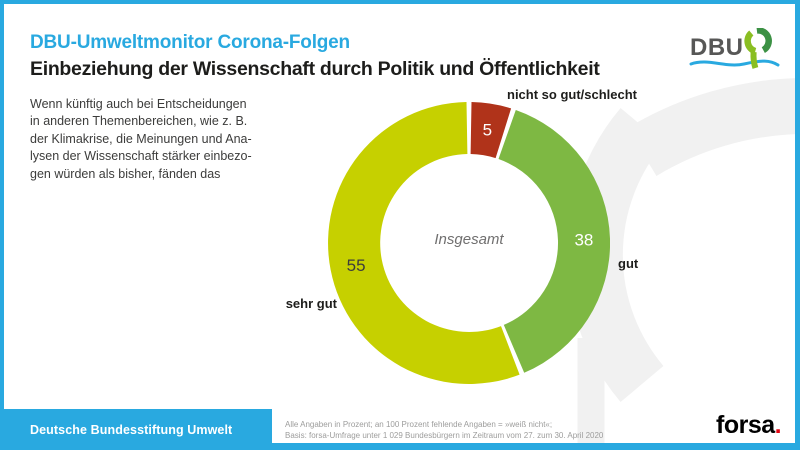 The image size is (800, 450). I want to click on footer-bar: Deutsche Bundesstiftung Umwelt, so click(136, 429).